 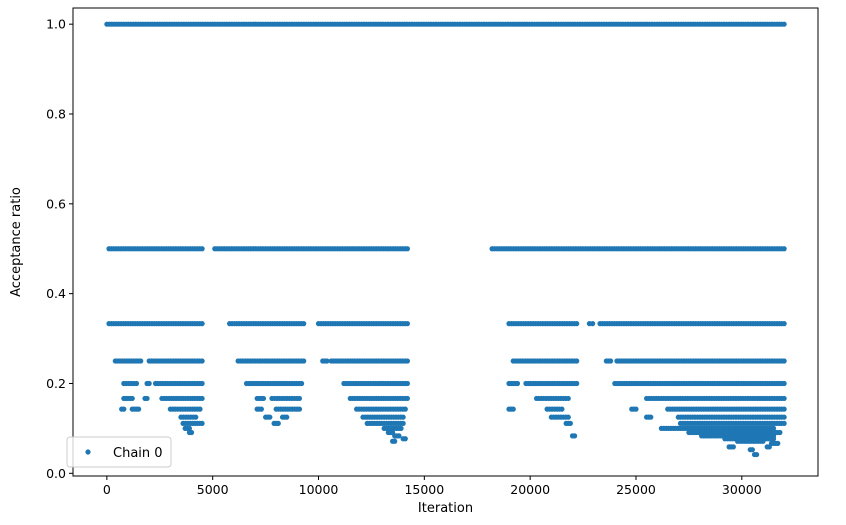 What do you see at coordinates (424, 489) in the screenshot?
I see `x-tick-label: 15000` at bounding box center [424, 489].